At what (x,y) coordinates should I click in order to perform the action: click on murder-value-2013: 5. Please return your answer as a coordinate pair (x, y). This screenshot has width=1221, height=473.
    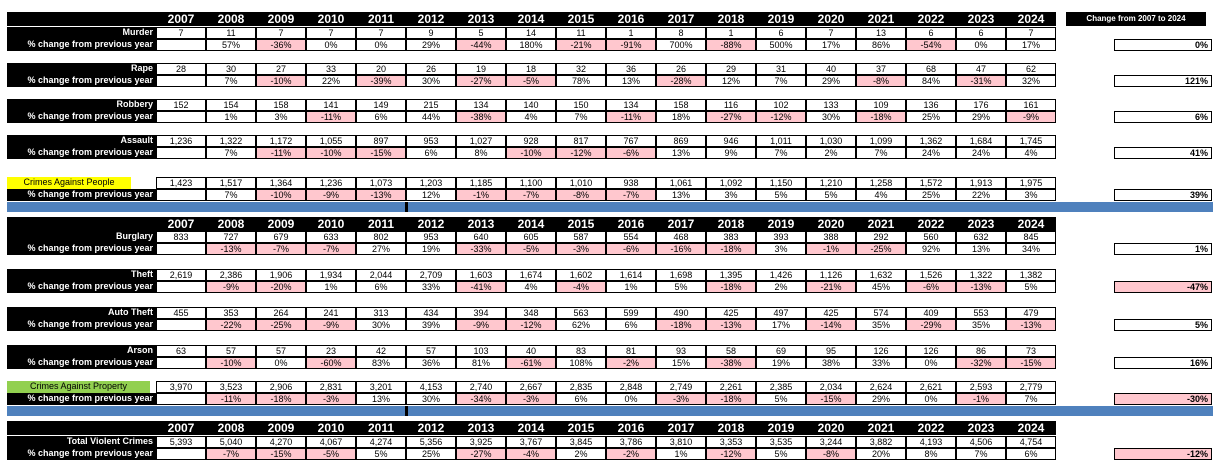
    Looking at the image, I should click on (481, 33).